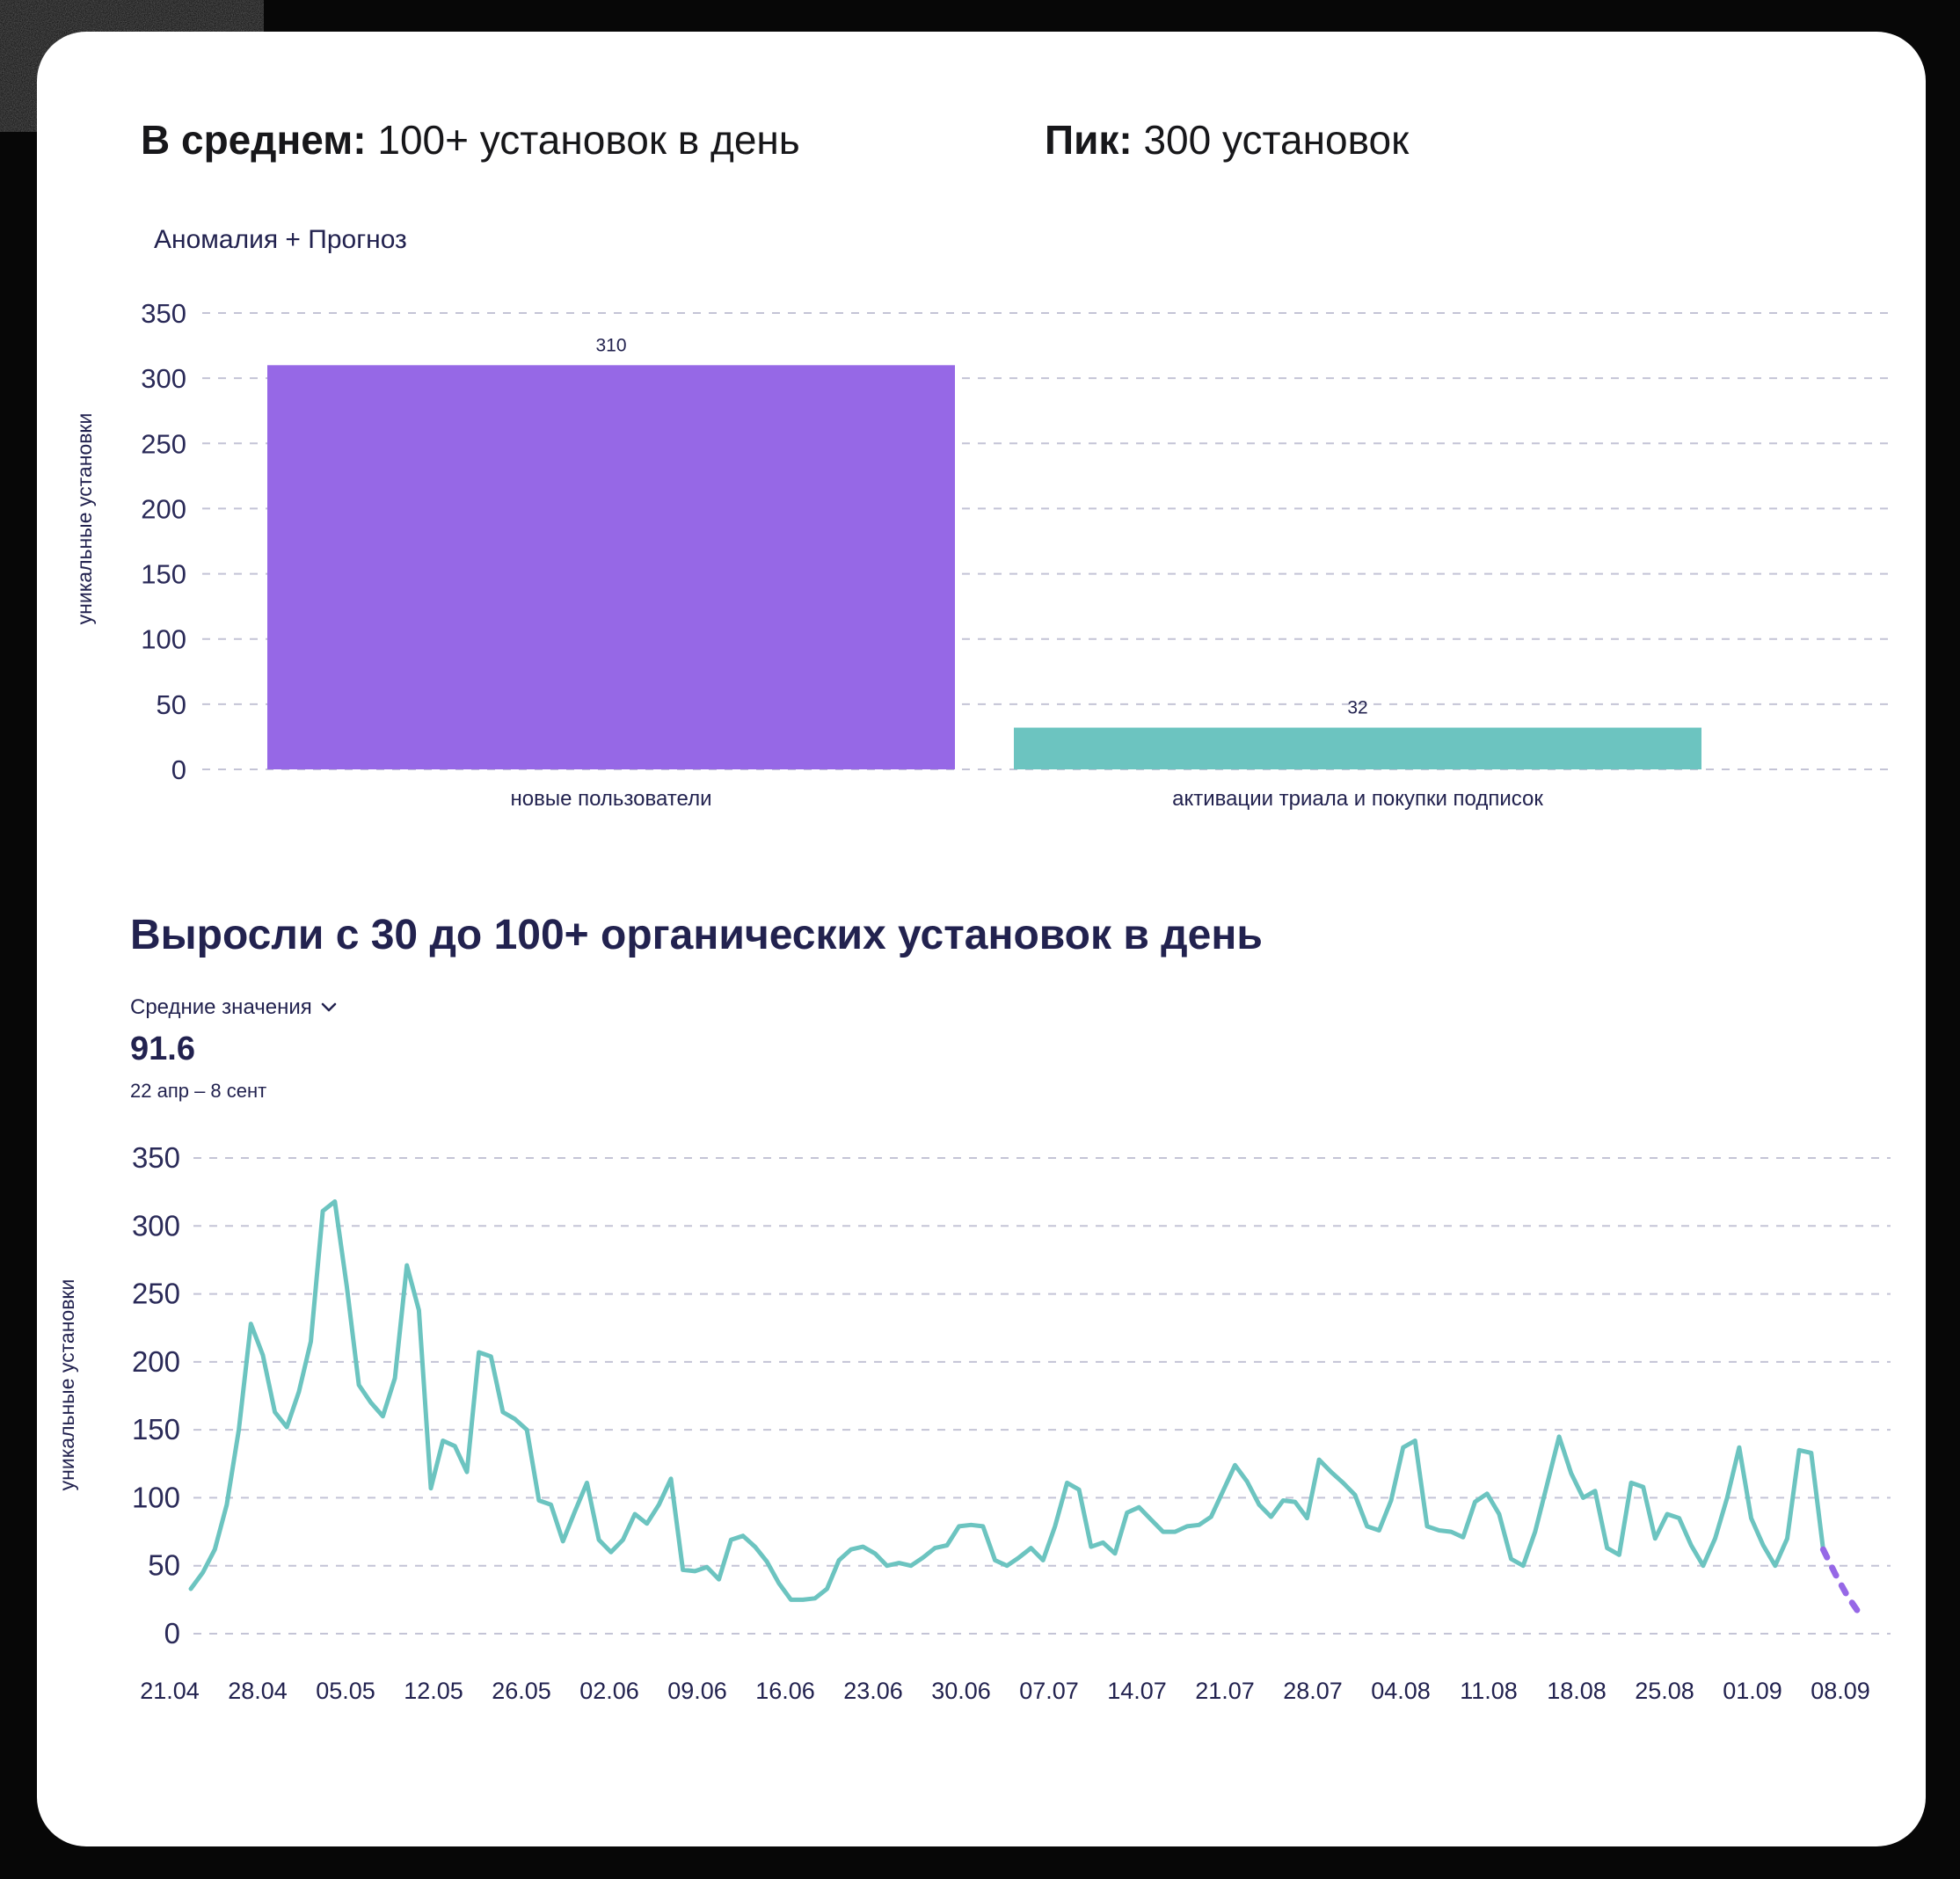 Image resolution: width=1960 pixels, height=1879 pixels. What do you see at coordinates (1225, 1691) in the screenshot?
I see `x-tick-label: 21.07` at bounding box center [1225, 1691].